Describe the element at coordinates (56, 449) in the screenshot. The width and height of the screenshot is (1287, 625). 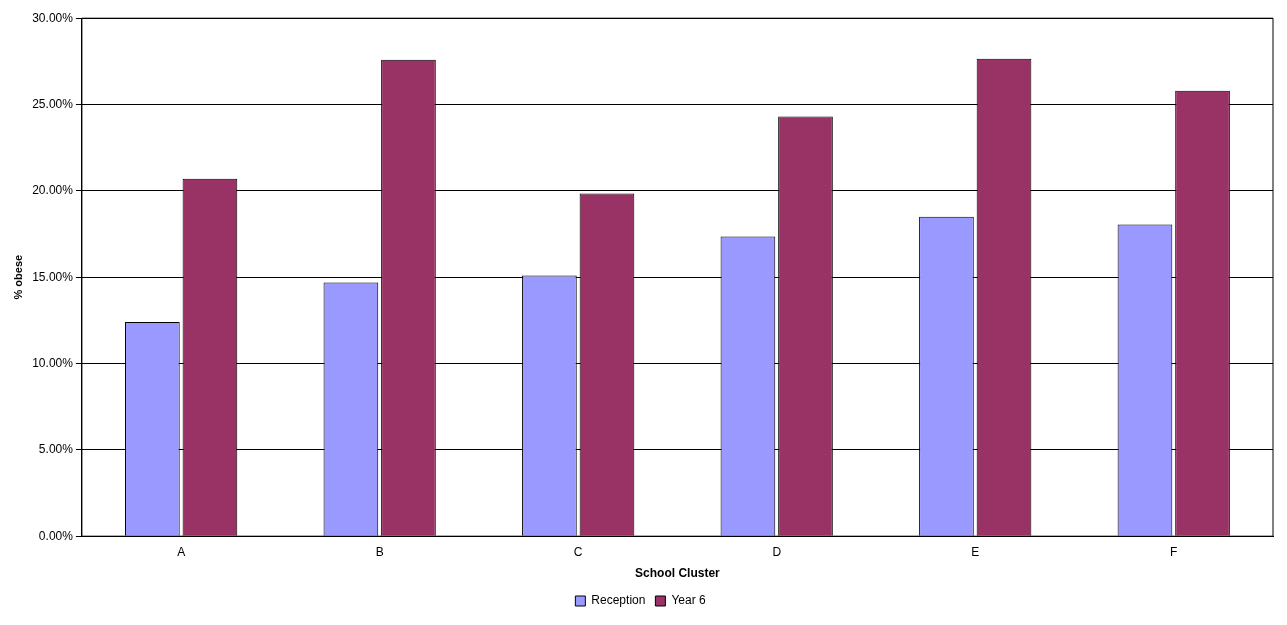
I see `y-tick-label: 5.00%` at that location.